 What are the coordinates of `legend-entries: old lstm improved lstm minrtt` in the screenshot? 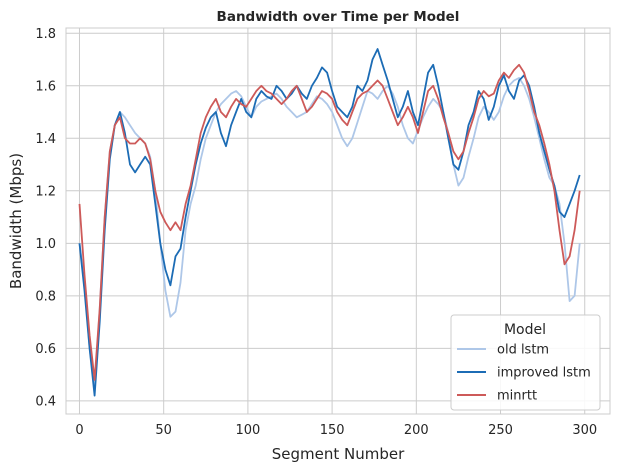 It's located at (524, 373).